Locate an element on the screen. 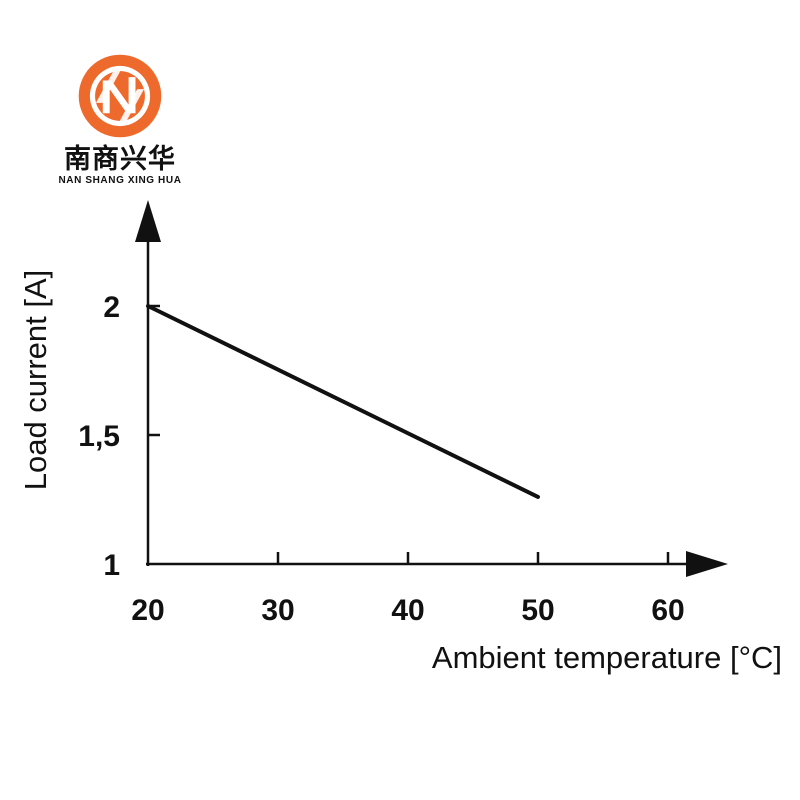 Image resolution: width=800 pixels, height=800 pixels. y-tick-label: 2 is located at coordinates (111, 307).